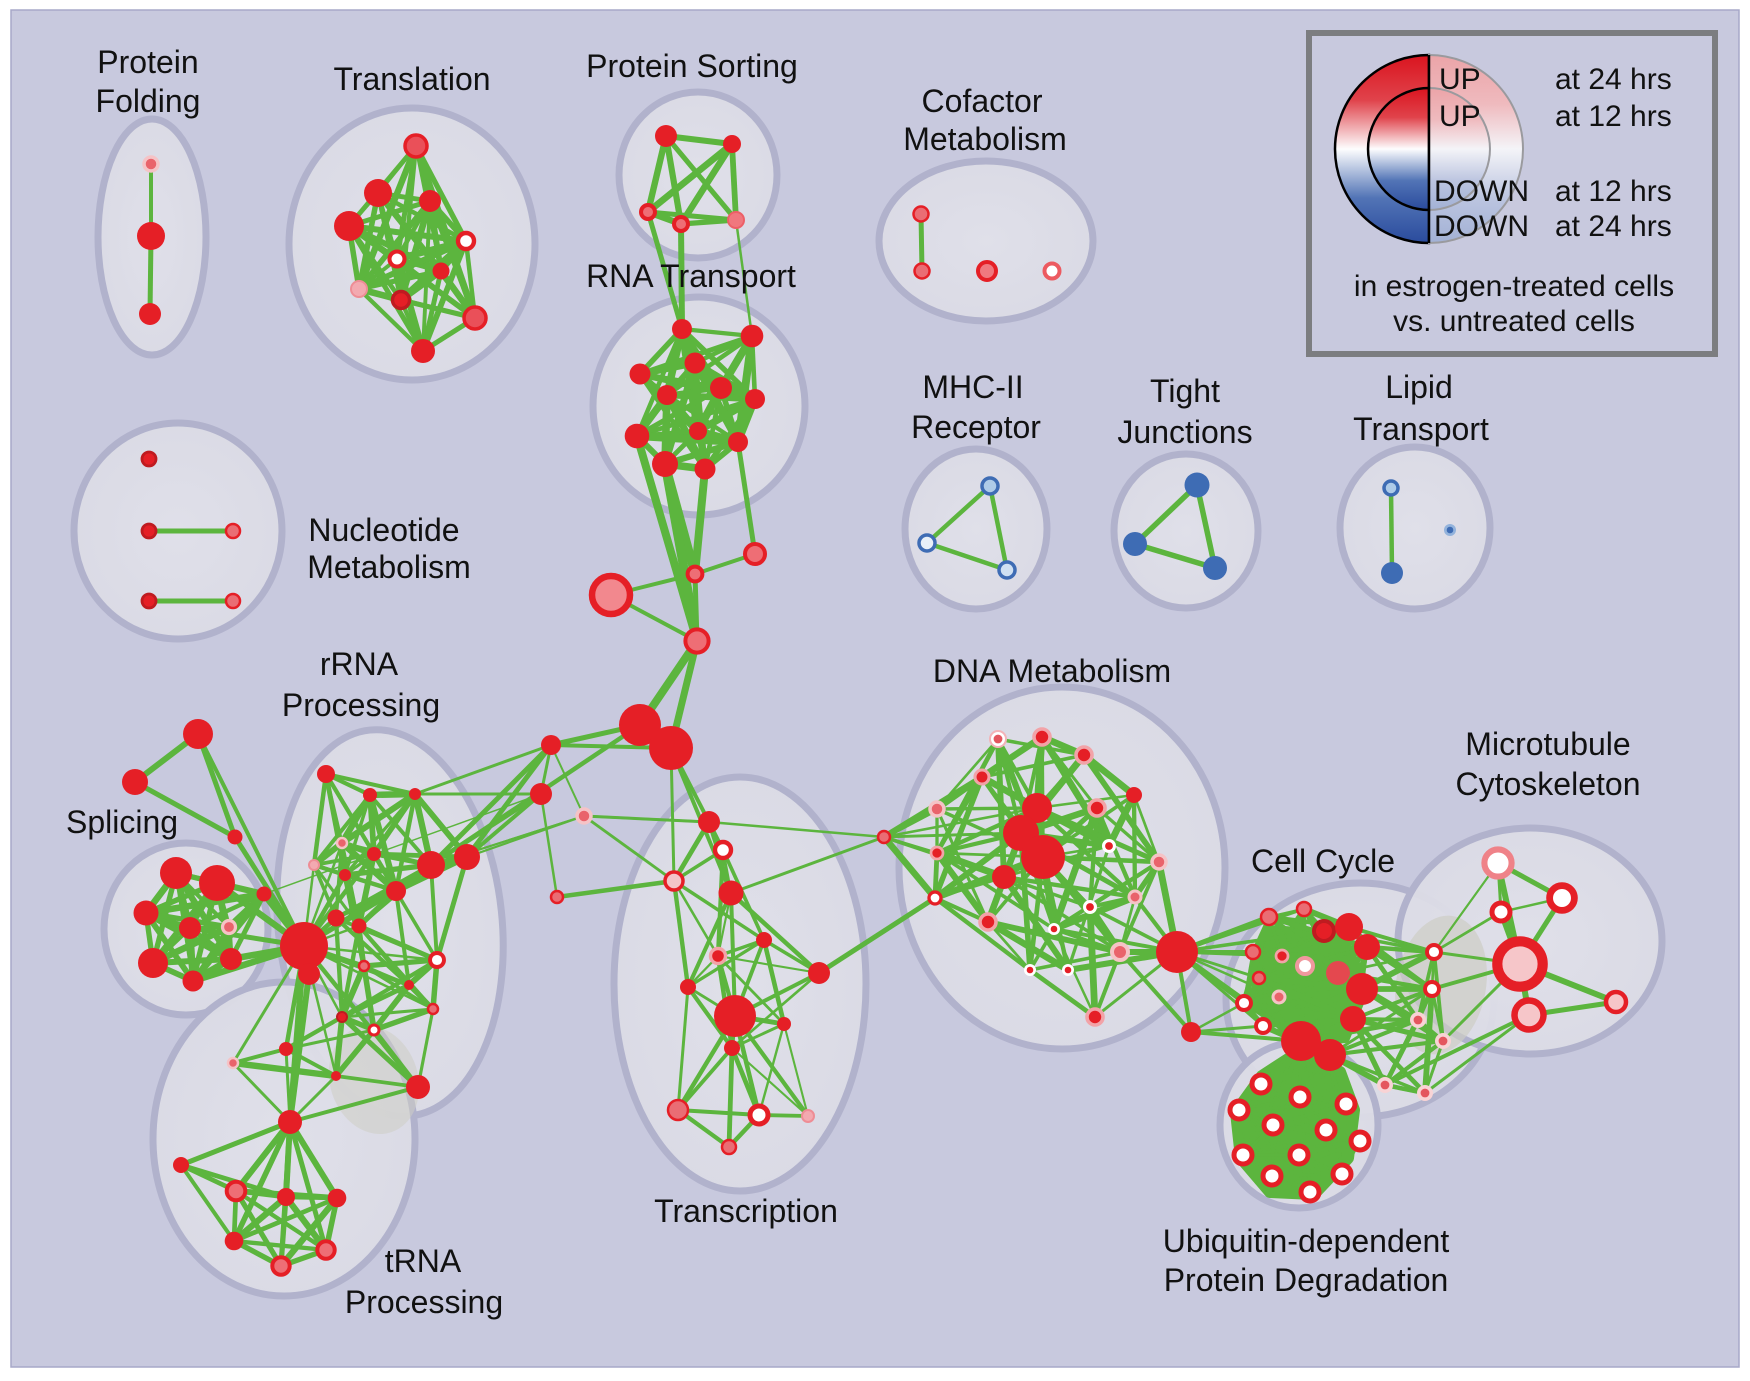  Describe the element at coordinates (692, 66) in the screenshot. I see `svg-text: Protein Sorting` at that location.